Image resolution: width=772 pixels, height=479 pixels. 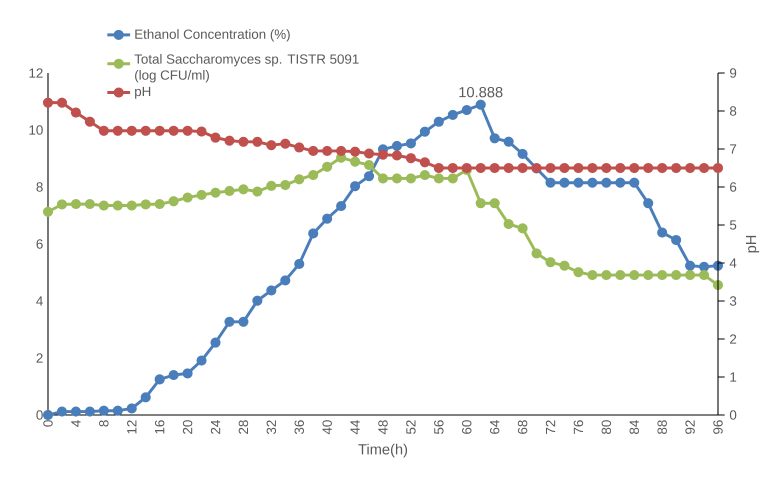 I want to click on y2-tick-label: 3, so click(x=733, y=301).